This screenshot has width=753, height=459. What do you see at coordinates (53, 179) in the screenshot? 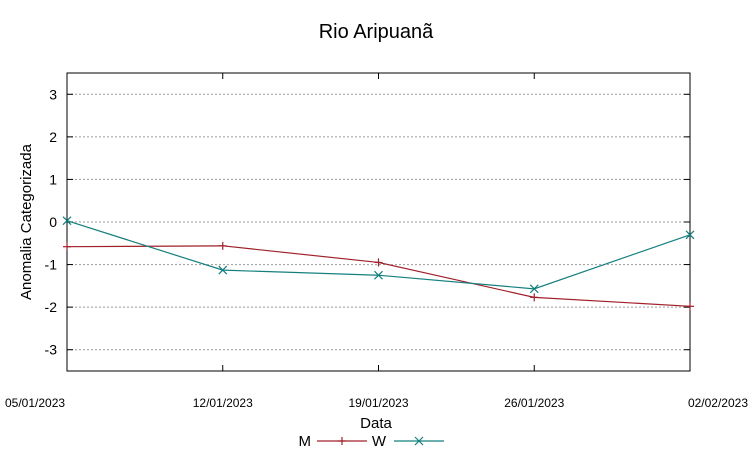
I see `y-tick-label: 1` at bounding box center [53, 179].